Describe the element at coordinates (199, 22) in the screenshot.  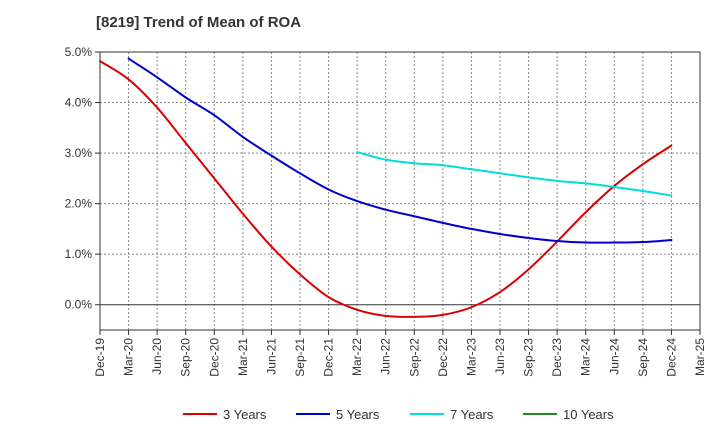
I see `chart-title: [8219] Trend of Mean of ROA` at that location.